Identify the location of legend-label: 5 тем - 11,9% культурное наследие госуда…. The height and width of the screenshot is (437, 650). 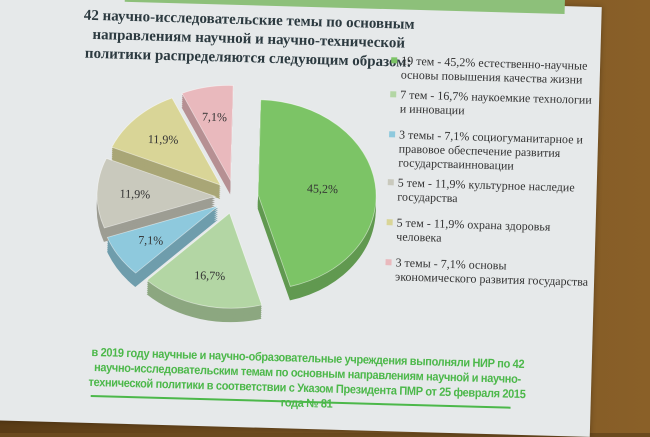
(486, 190).